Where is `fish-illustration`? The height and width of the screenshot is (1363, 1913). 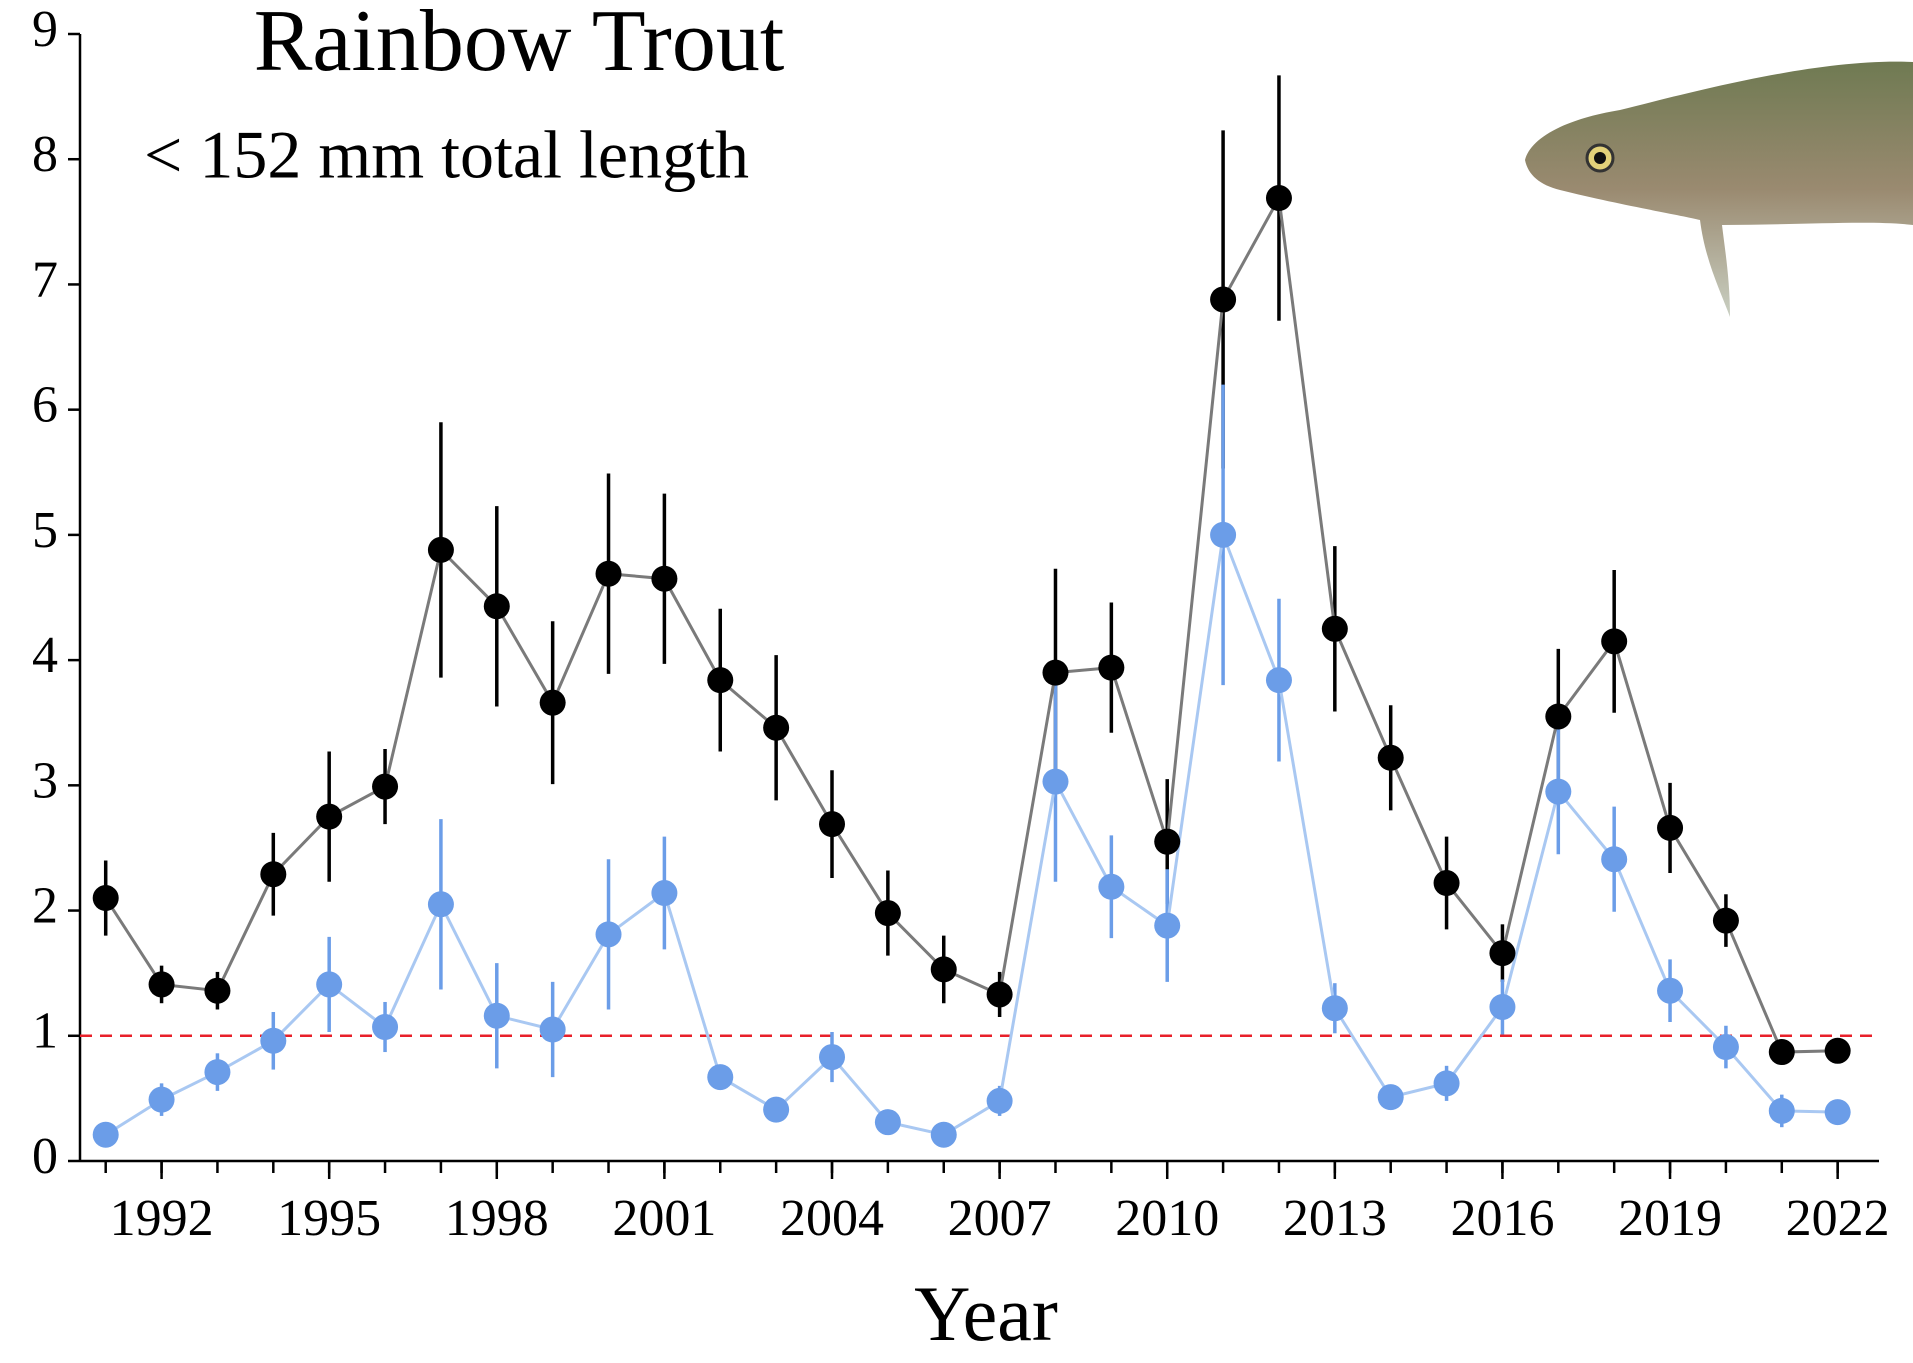
fish-illustration is located at coordinates (1719, 189).